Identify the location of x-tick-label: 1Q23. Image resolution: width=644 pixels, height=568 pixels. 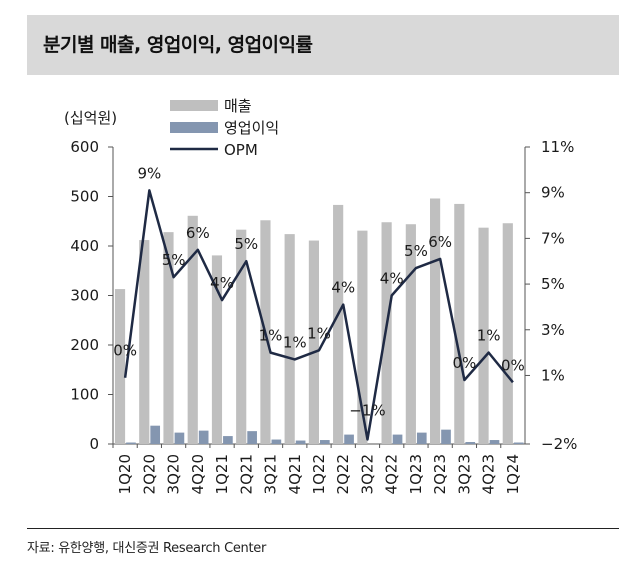
(416, 474).